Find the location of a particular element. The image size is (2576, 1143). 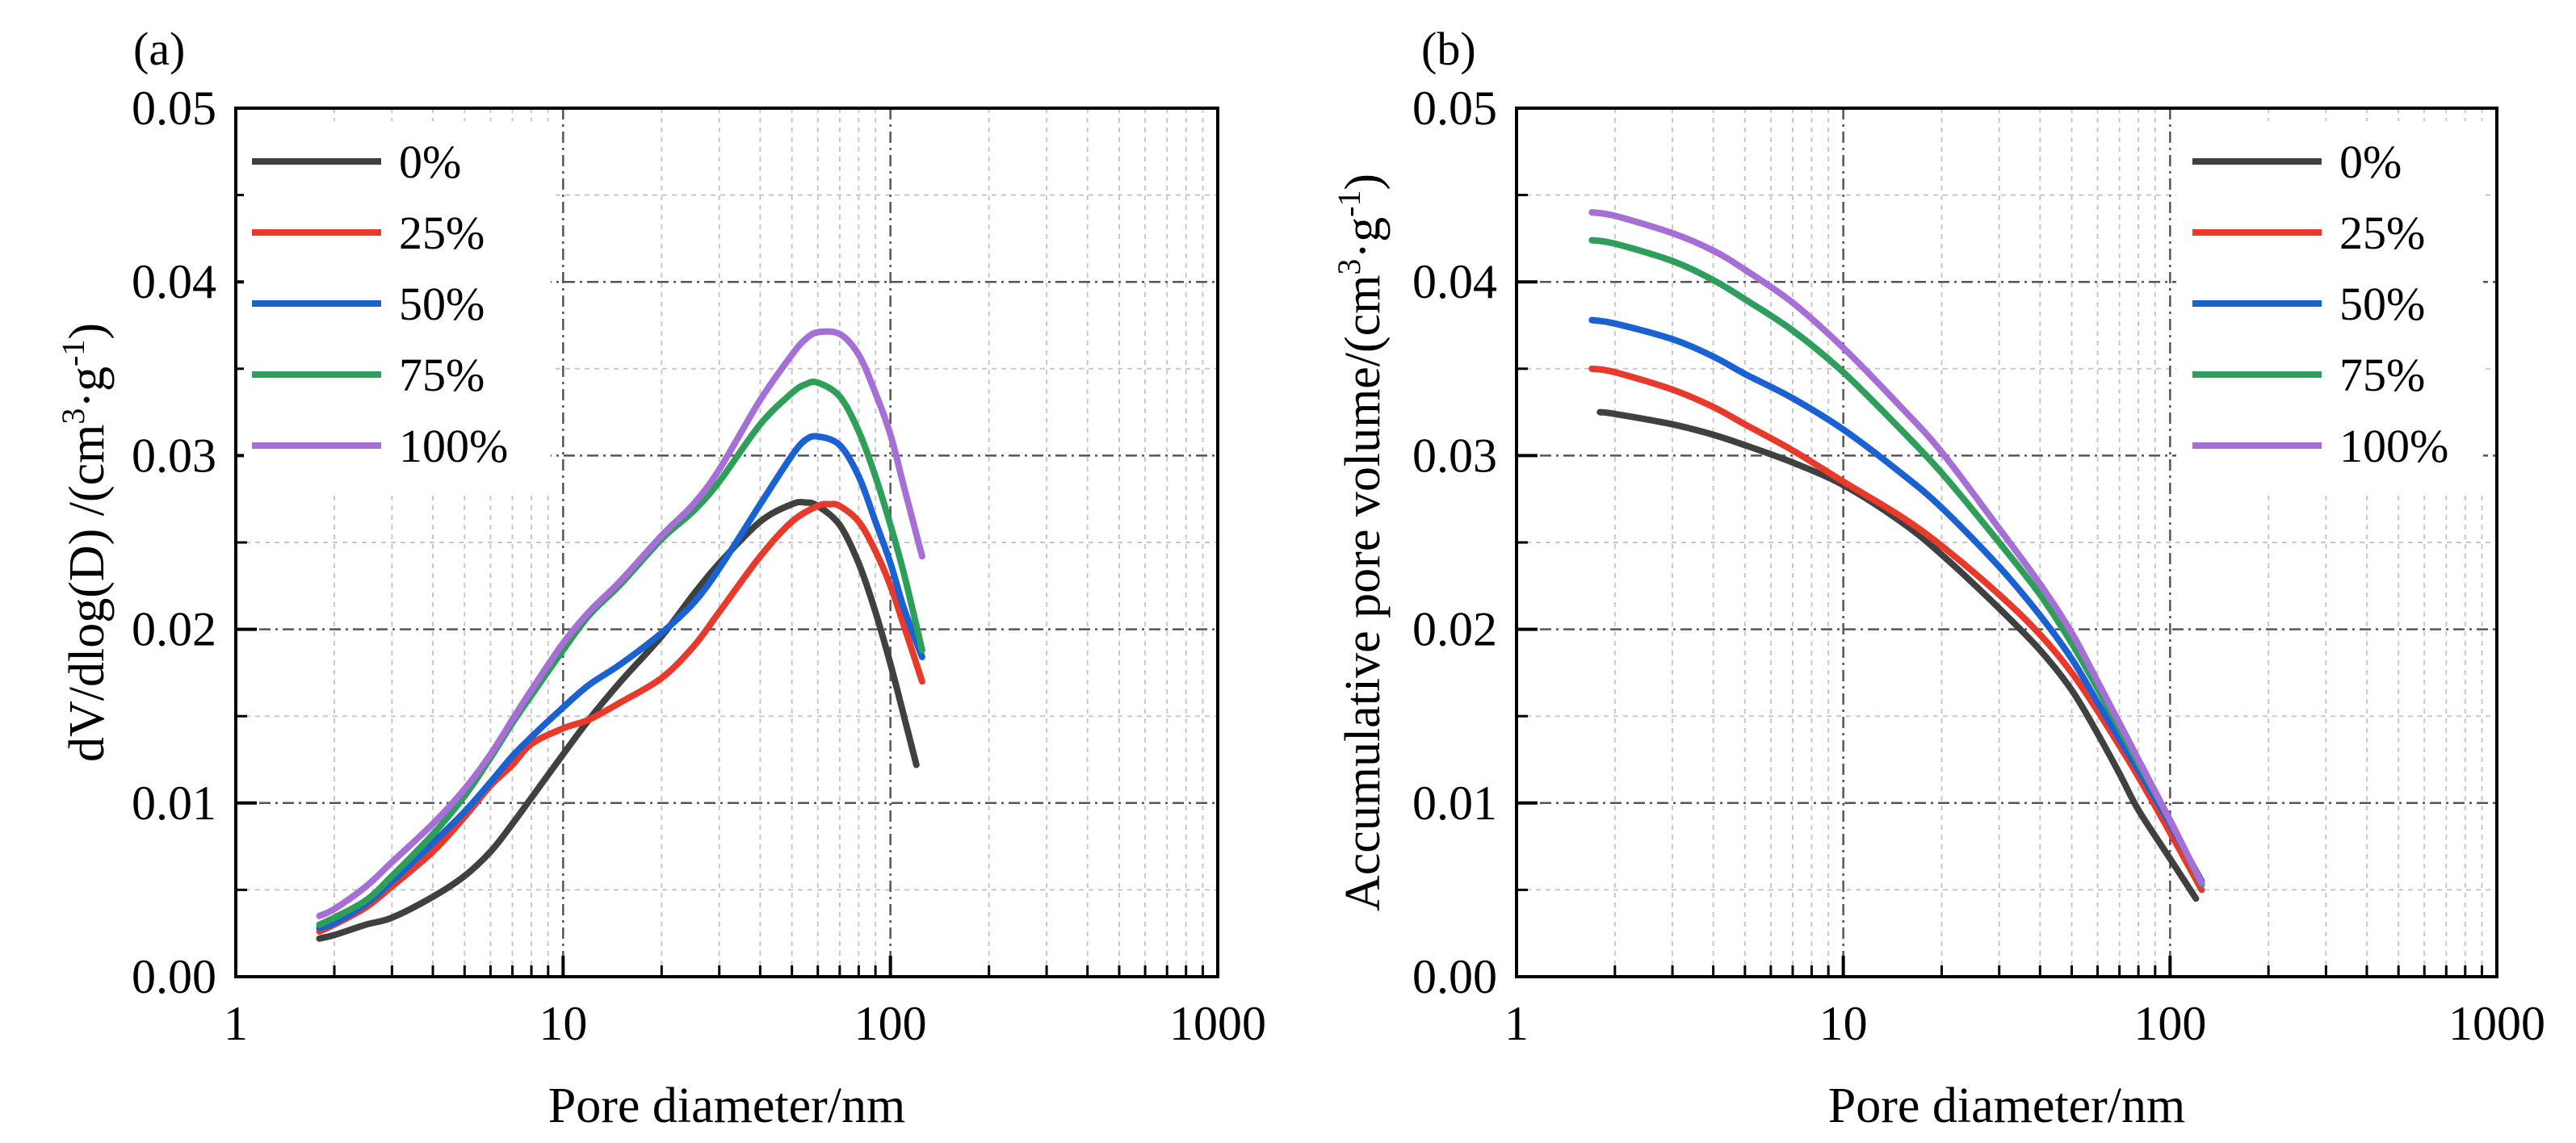

panel-label: (b) is located at coordinates (1448, 49).